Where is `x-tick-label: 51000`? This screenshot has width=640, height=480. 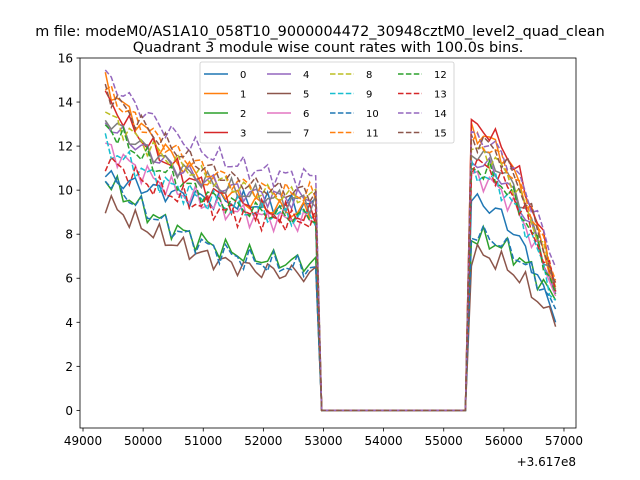
x-tick-label: 51000 is located at coordinates (203, 441).